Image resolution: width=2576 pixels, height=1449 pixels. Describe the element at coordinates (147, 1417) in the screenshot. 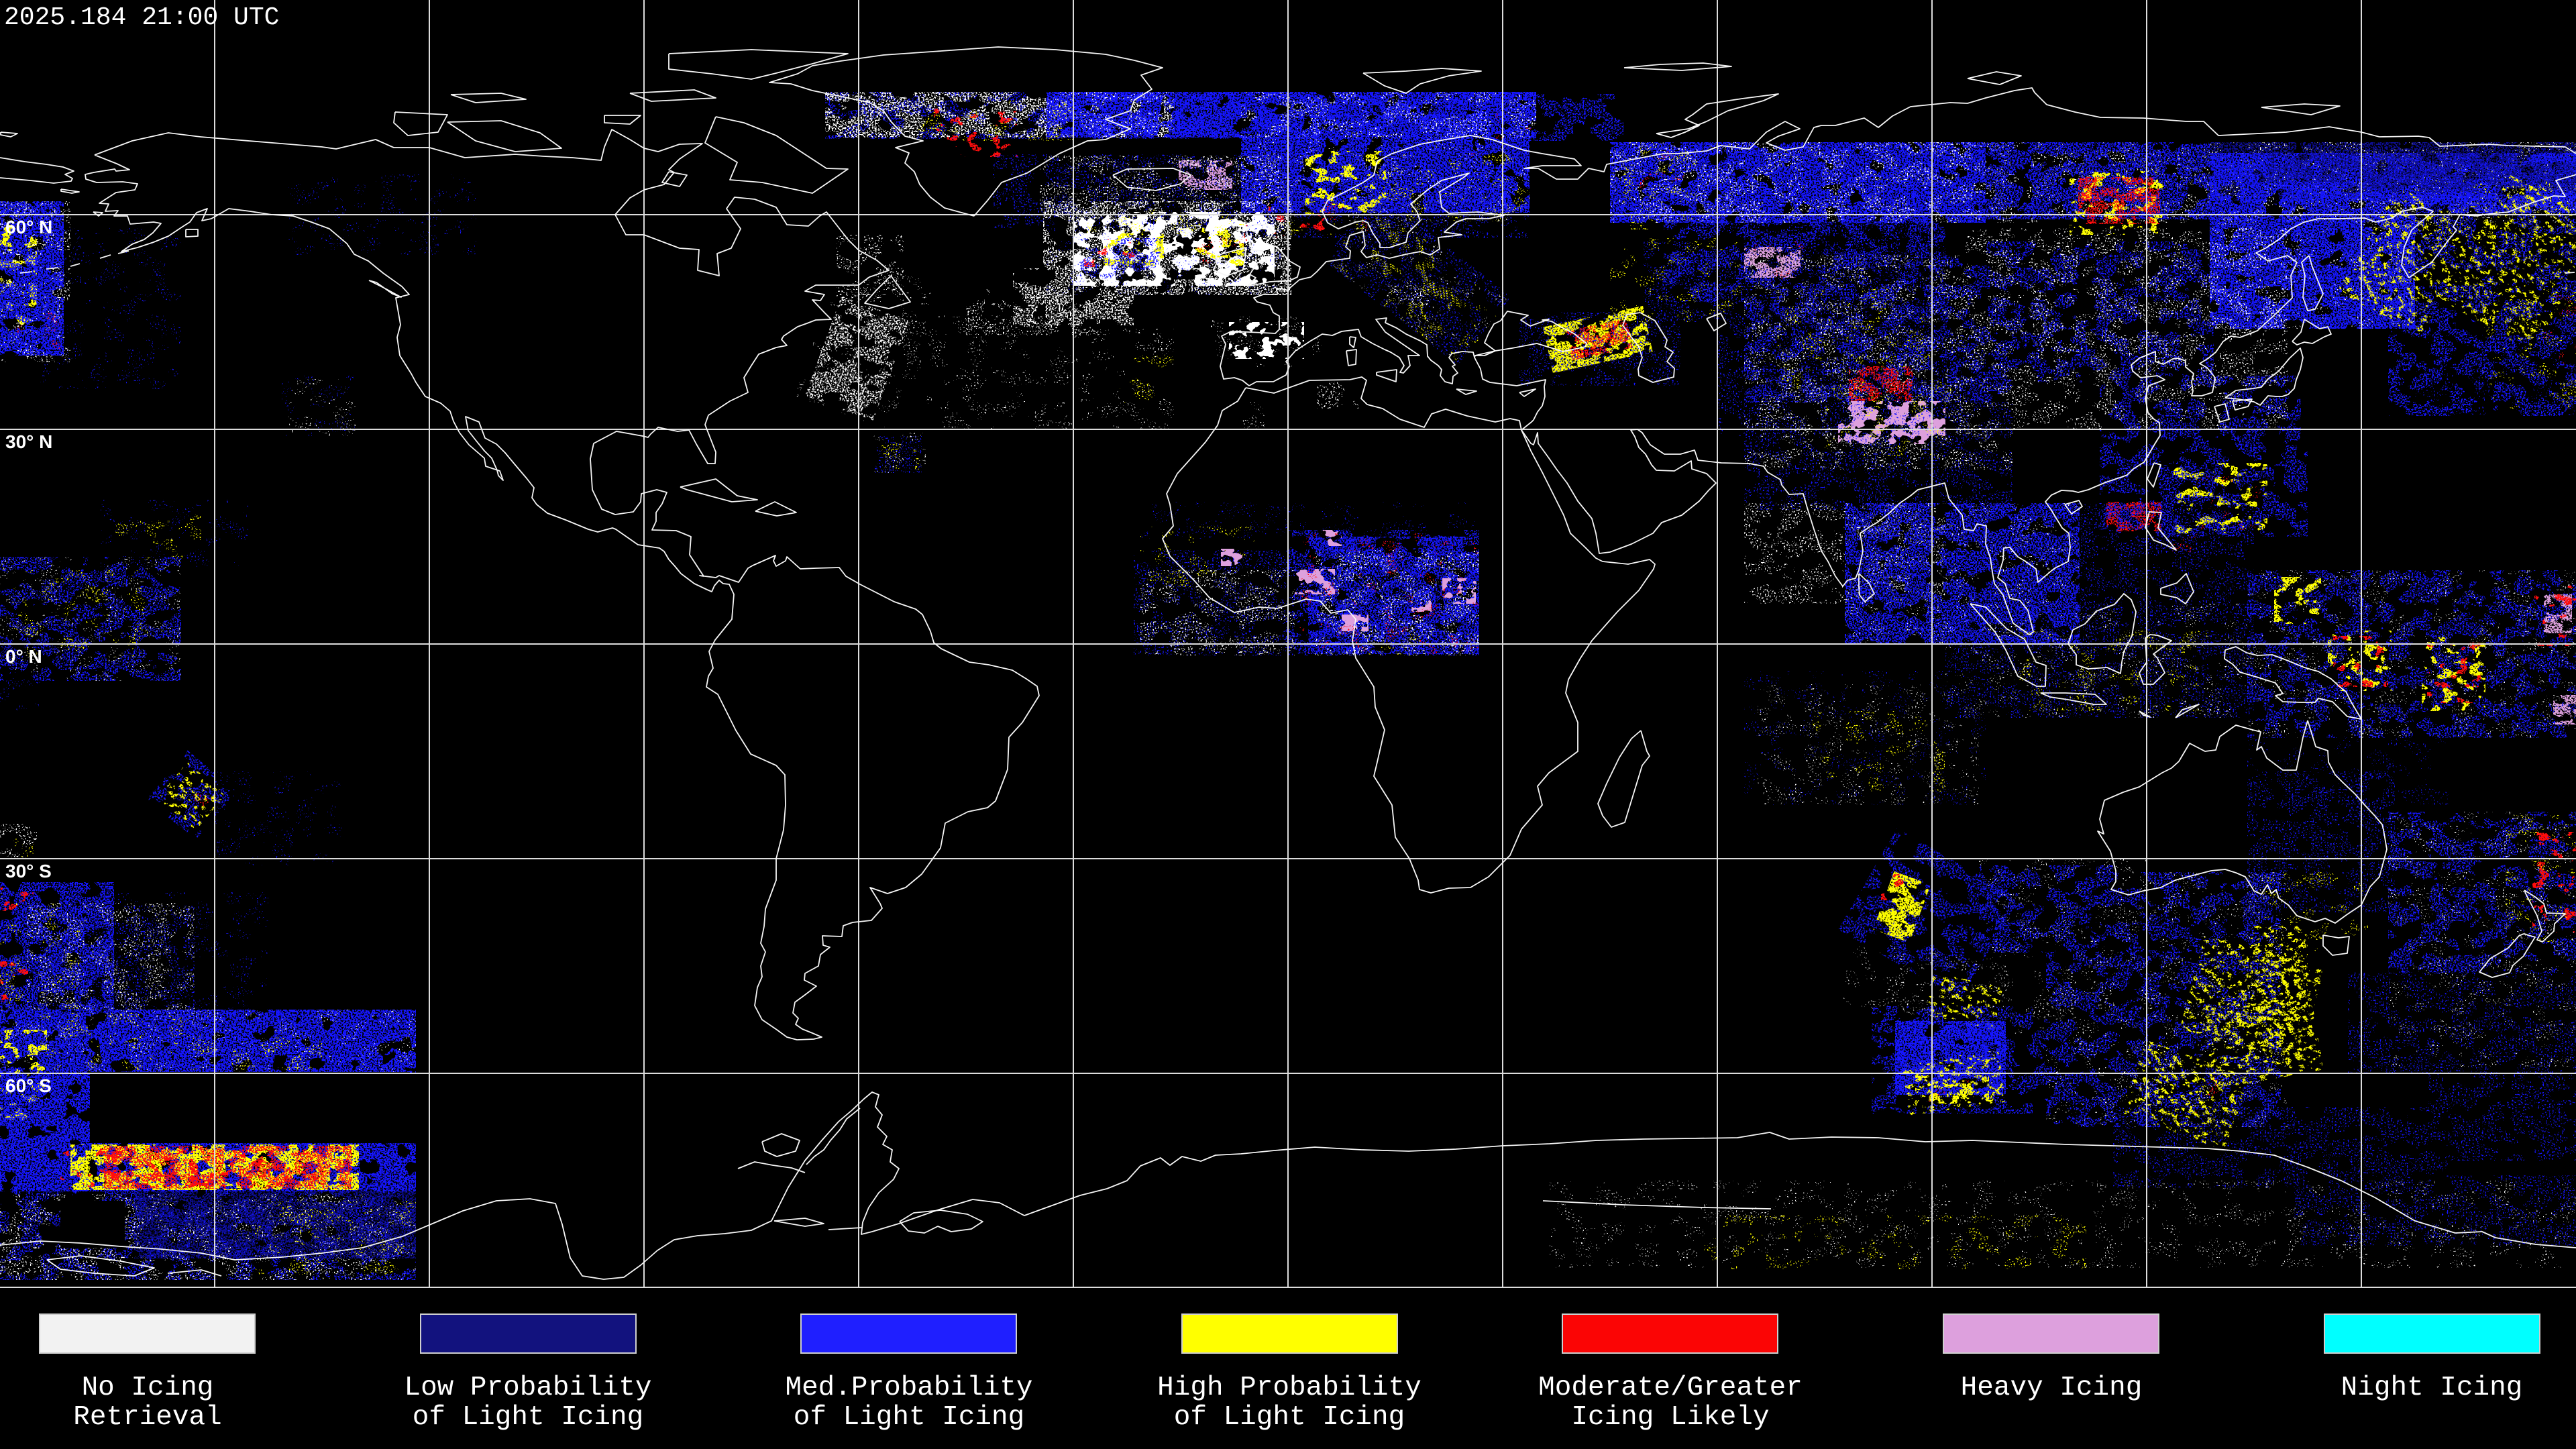

I see `svg-text: Retrieval` at that location.